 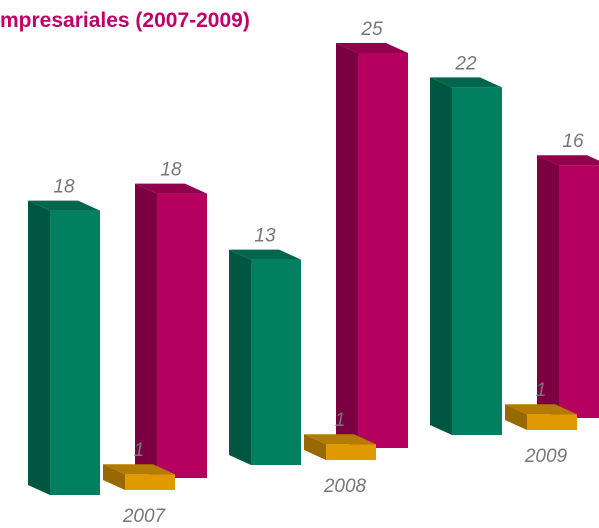 What do you see at coordinates (546, 456) in the screenshot?
I see `x-tick-label: 2009` at bounding box center [546, 456].